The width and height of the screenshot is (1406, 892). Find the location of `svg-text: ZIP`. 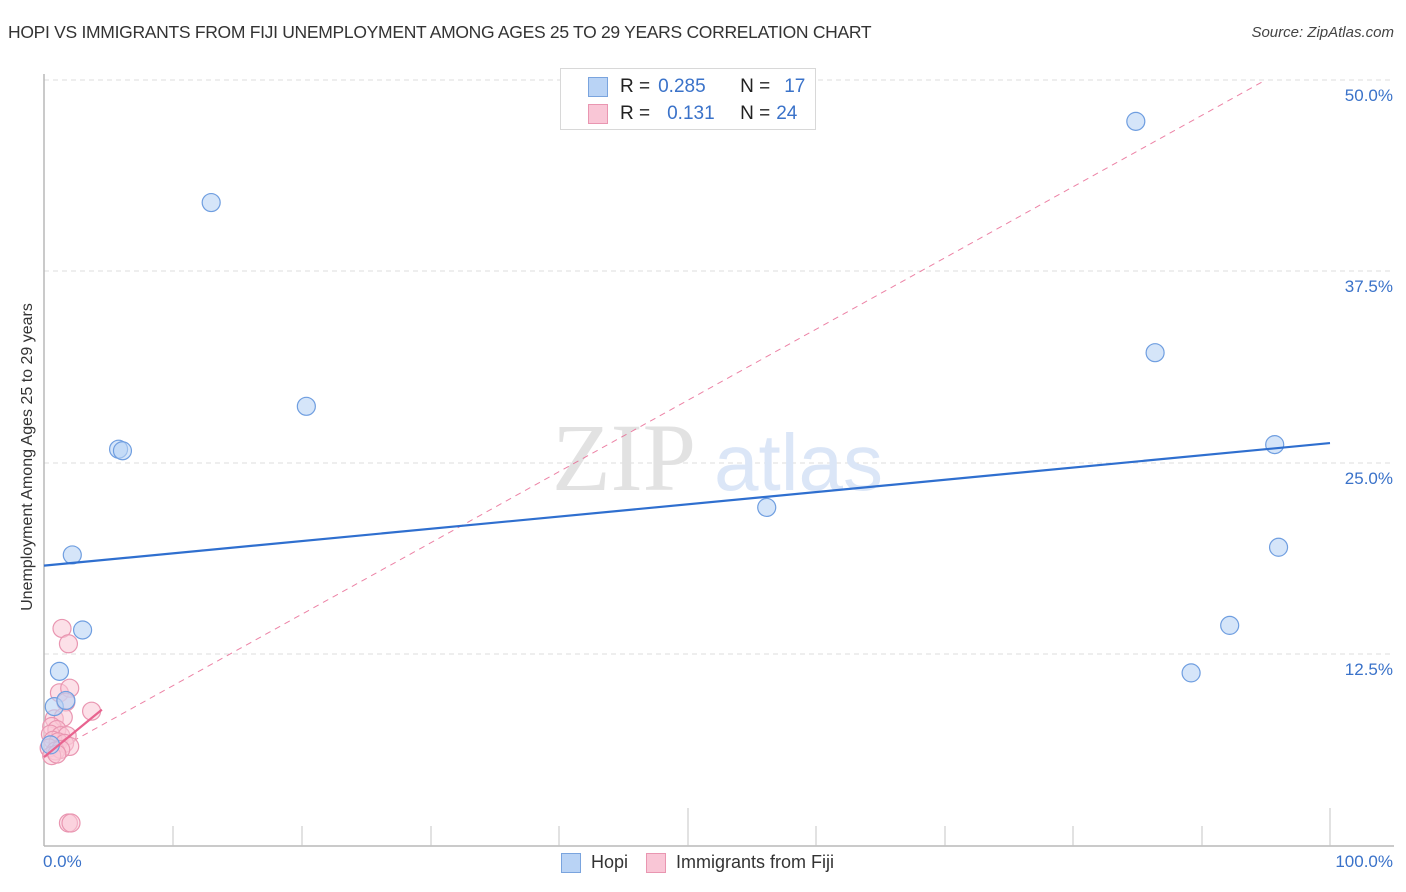

svg-text: ZIP is located at coordinates (624, 457).